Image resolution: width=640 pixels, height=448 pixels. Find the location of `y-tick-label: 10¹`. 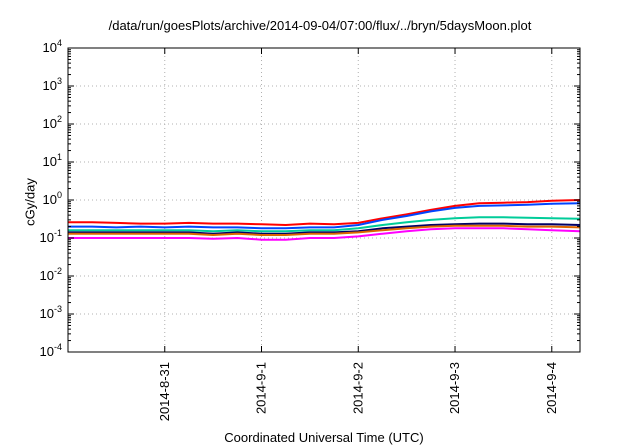

y-tick-label: 10¹ is located at coordinates (52, 160).